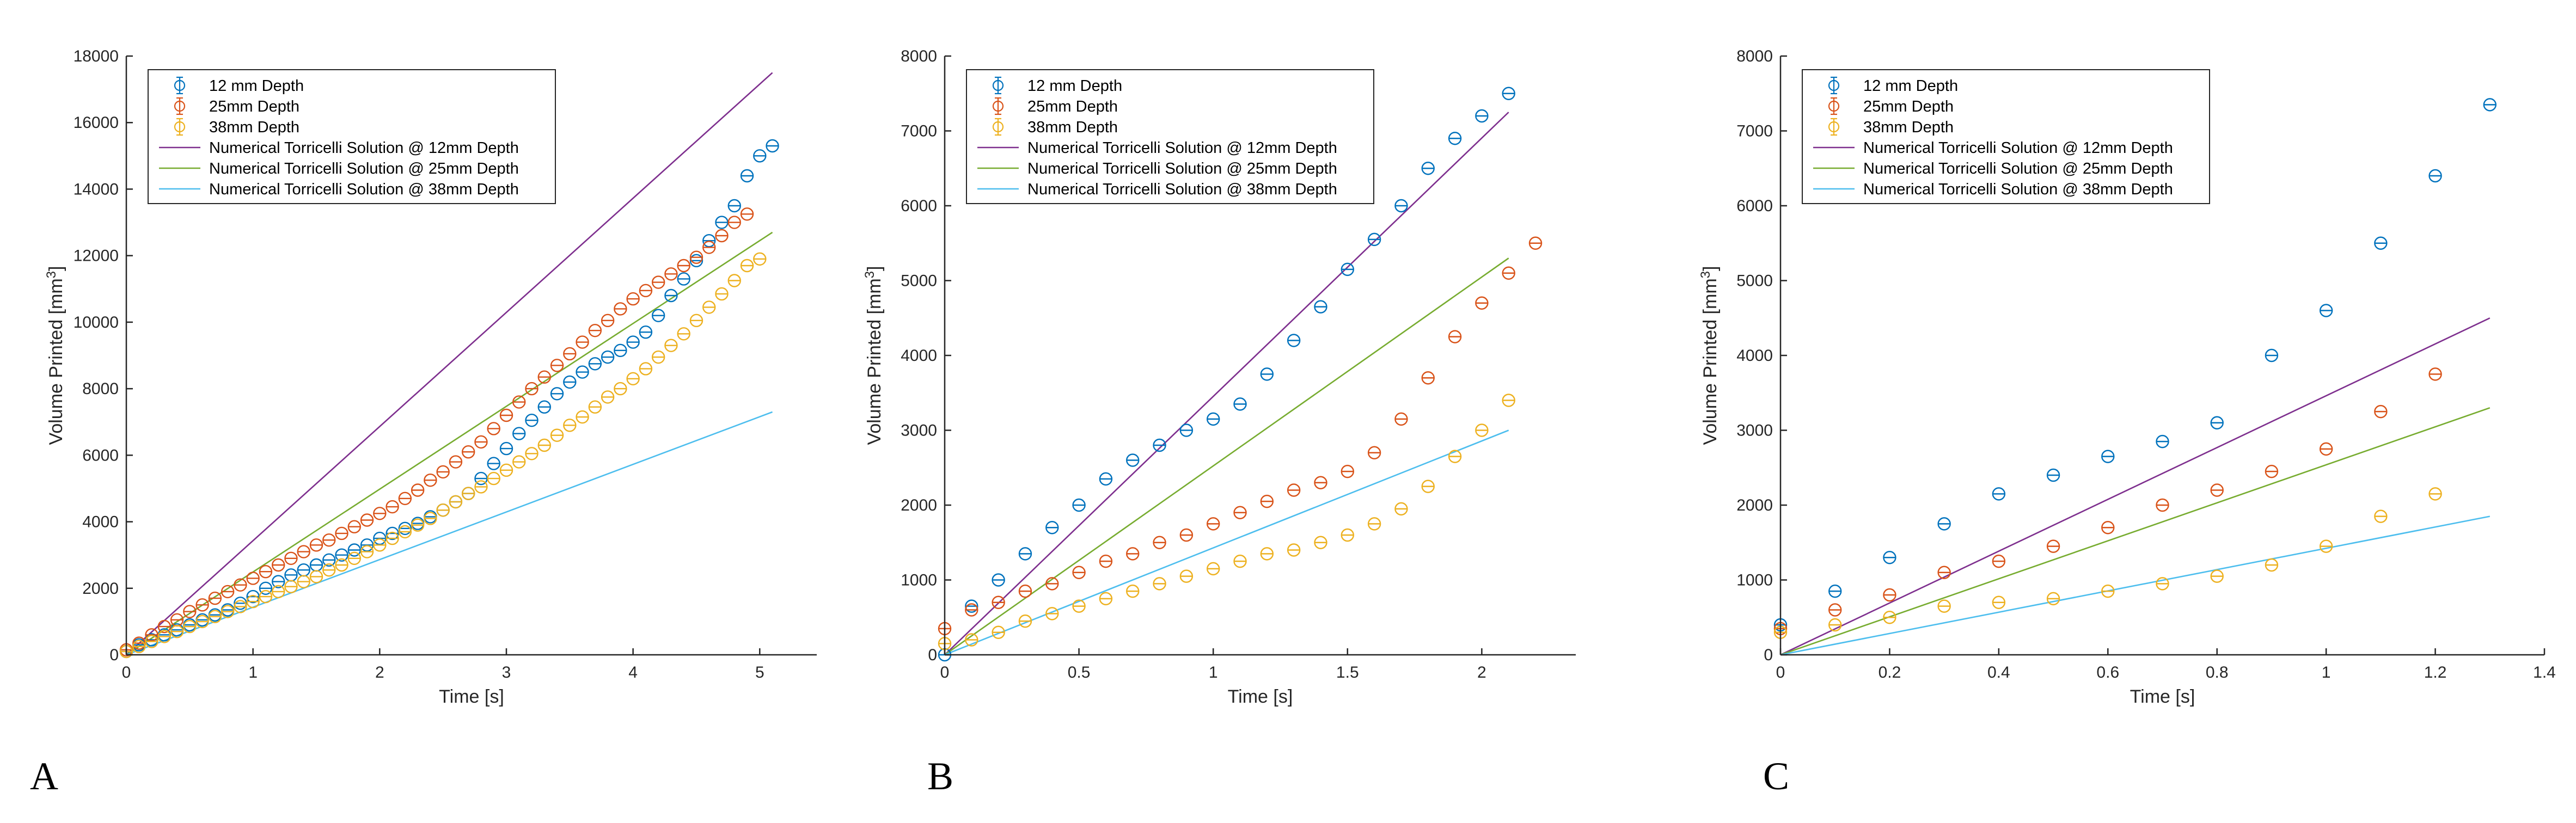 The width and height of the screenshot is (2576, 823). I want to click on x-tick-label: 1.4, so click(2544, 672).